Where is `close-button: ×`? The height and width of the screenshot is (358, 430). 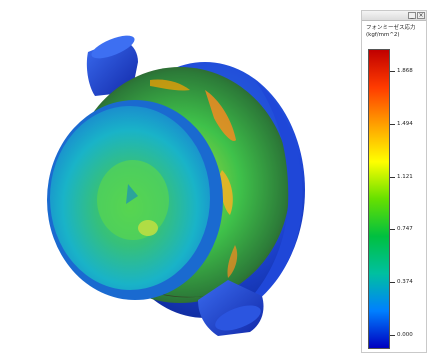
close-button: × is located at coordinates (421, 15).